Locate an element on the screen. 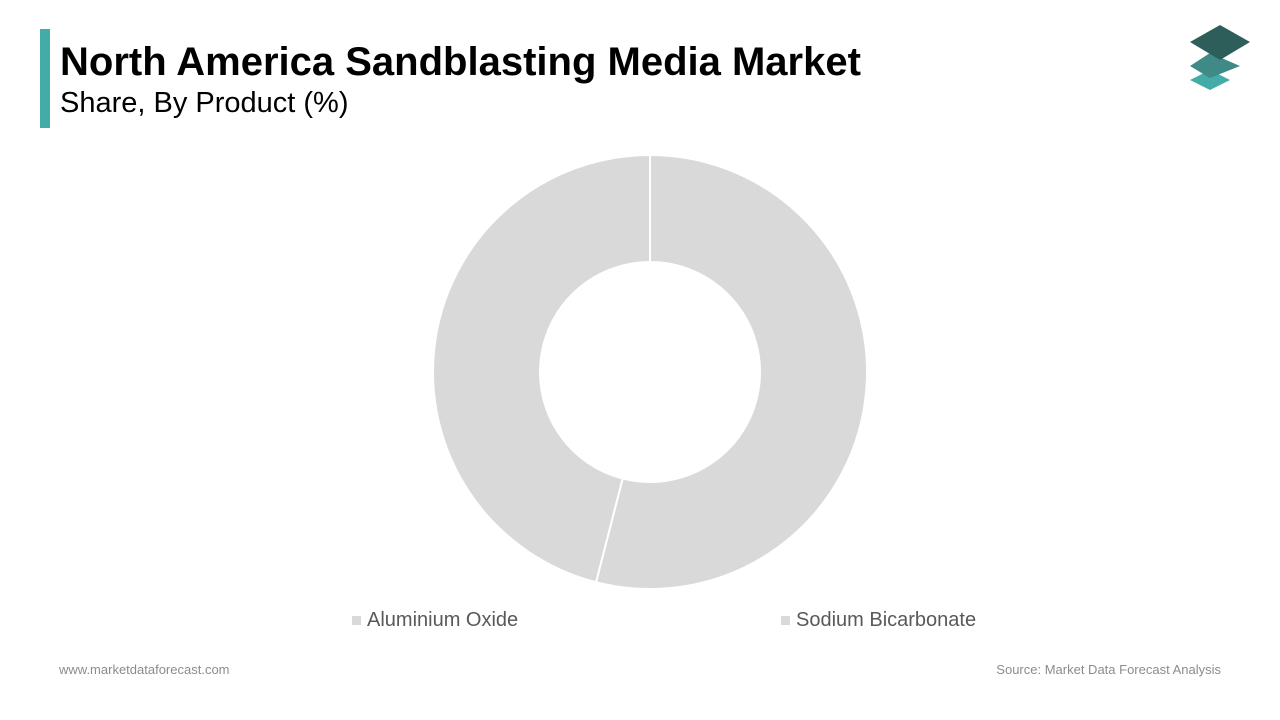  legend-swatch-sodium-bicarbonate is located at coordinates (785, 620).